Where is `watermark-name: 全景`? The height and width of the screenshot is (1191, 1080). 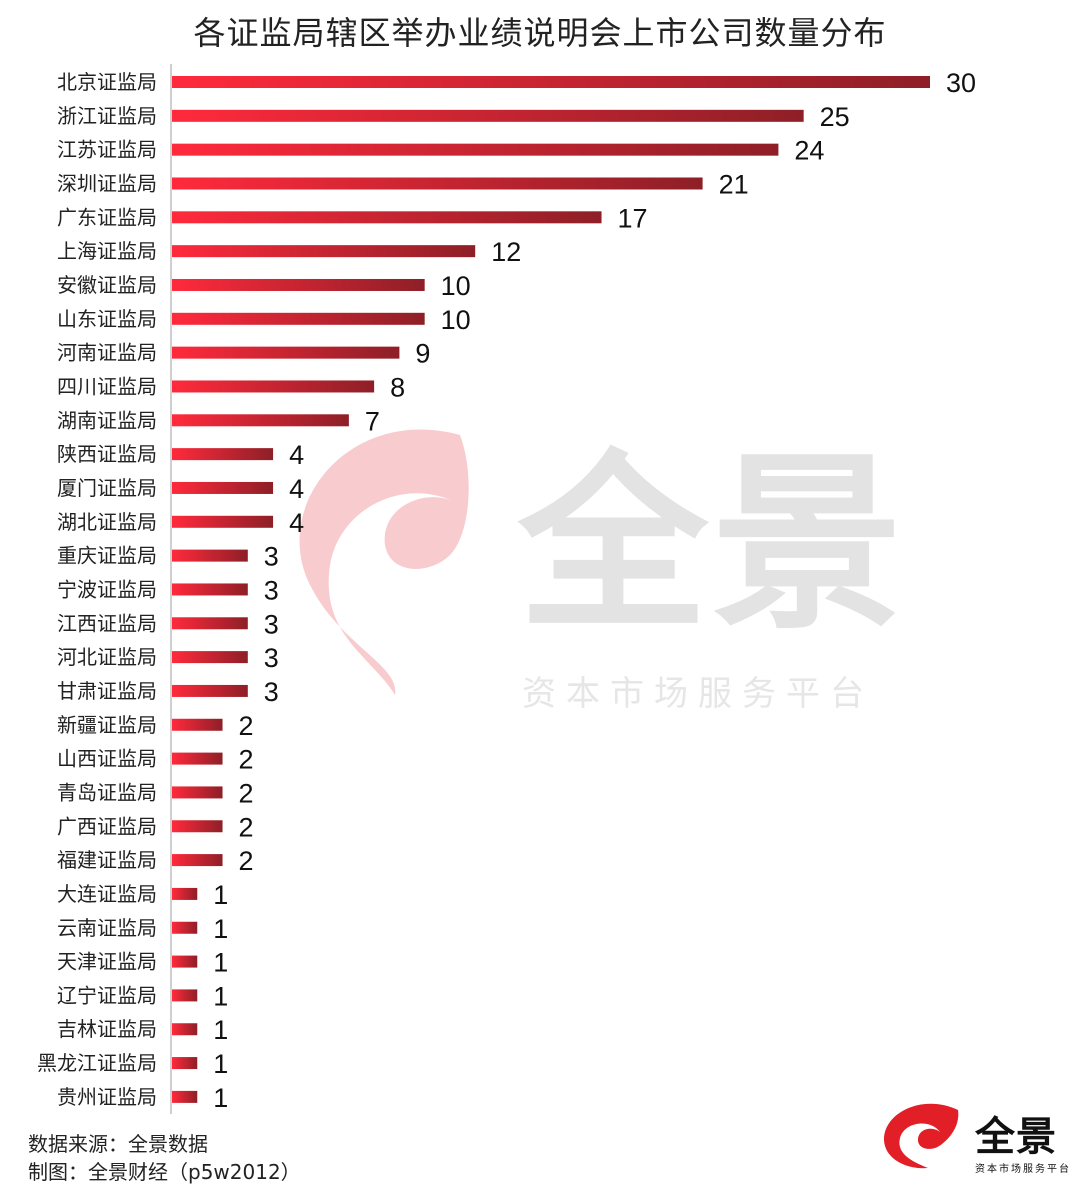
watermark-name: 全景 is located at coordinates (712, 544).